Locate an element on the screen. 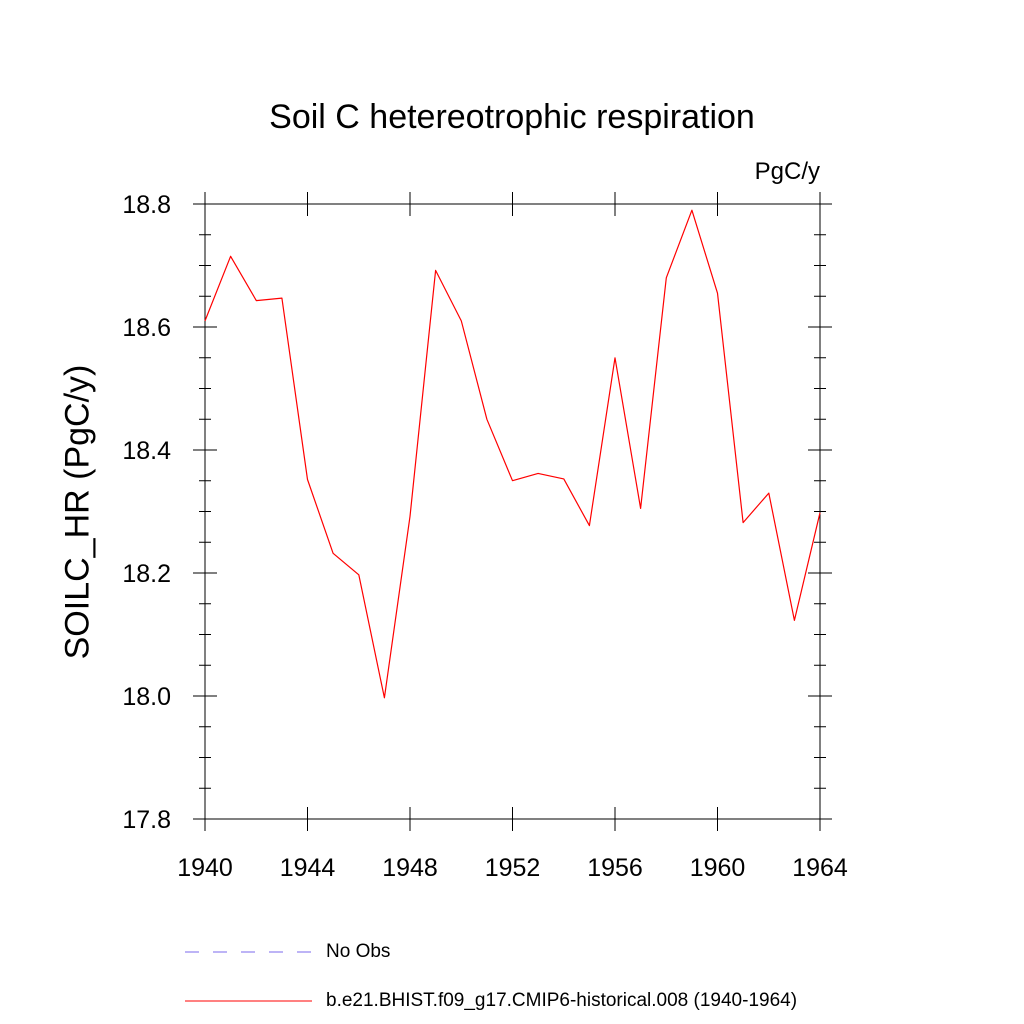 Image resolution: width=1024 pixels, height=1024 pixels. legend-label-no-obs: No Obs is located at coordinates (358, 951).